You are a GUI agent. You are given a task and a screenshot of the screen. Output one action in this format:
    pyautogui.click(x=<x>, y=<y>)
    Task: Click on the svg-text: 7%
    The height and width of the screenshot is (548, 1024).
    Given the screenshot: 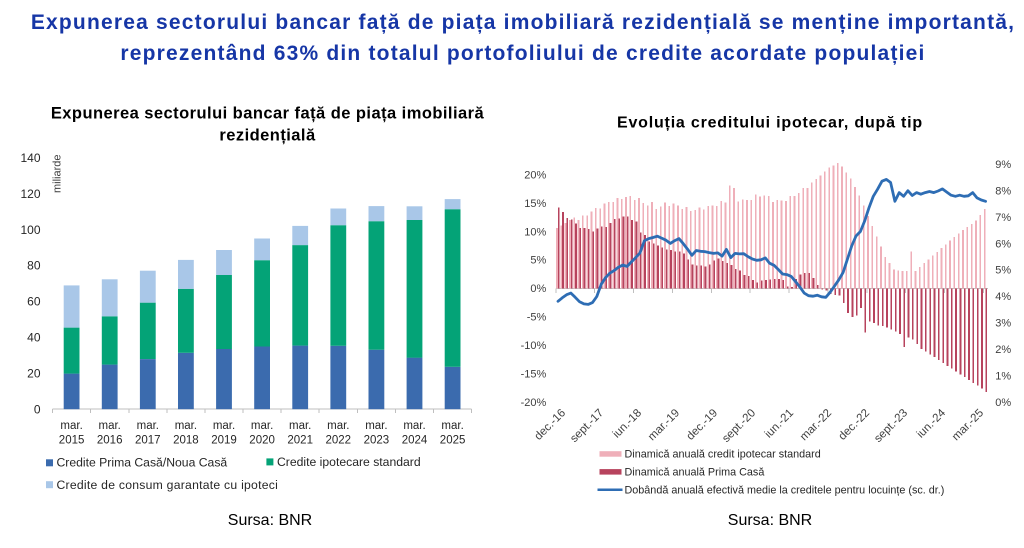 What is the action you would take?
    pyautogui.click(x=1003, y=218)
    